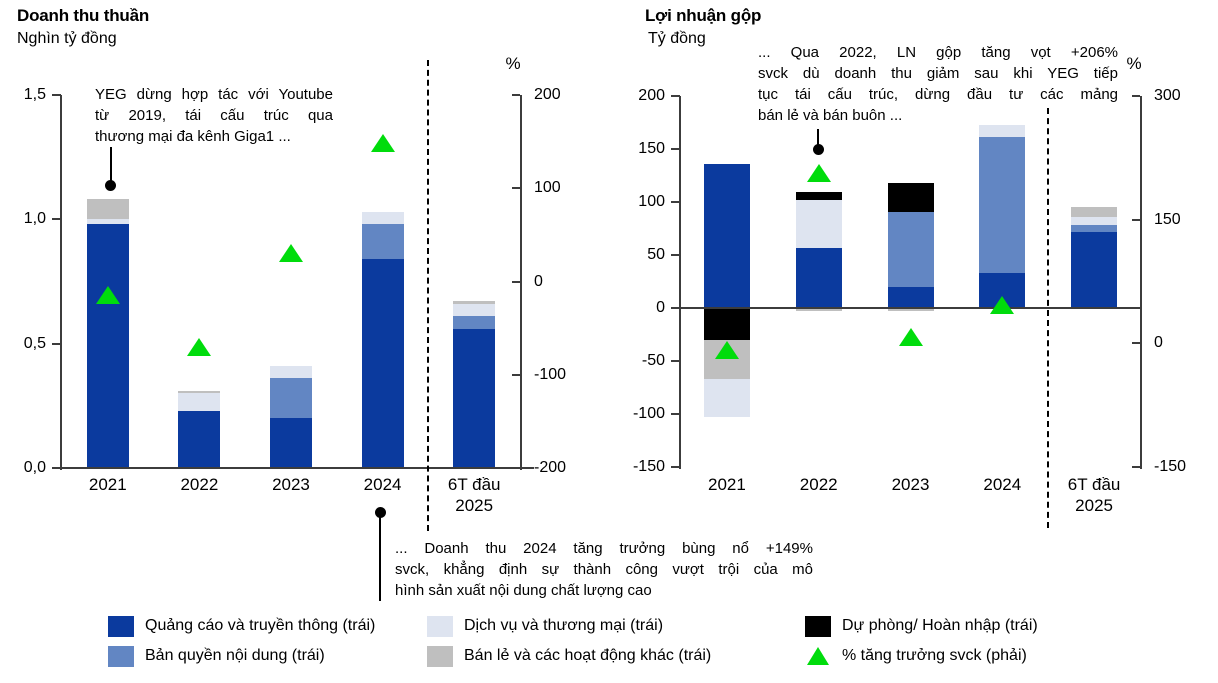 The height and width of the screenshot is (683, 1218). I want to click on y-axis-tick-label: 0,5, so click(34, 343).